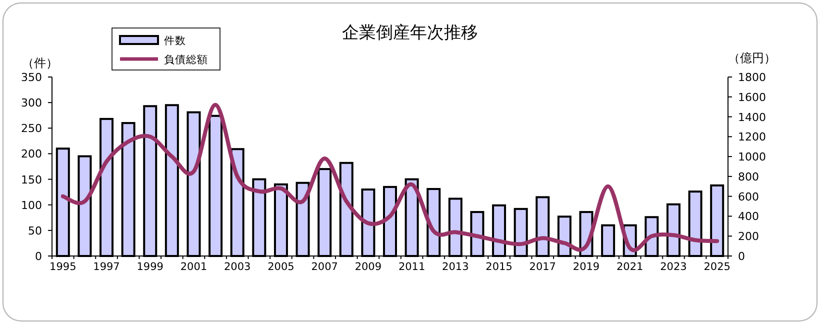 The width and height of the screenshot is (820, 324). I want to click on x-tick-label: 2019, so click(586, 267).